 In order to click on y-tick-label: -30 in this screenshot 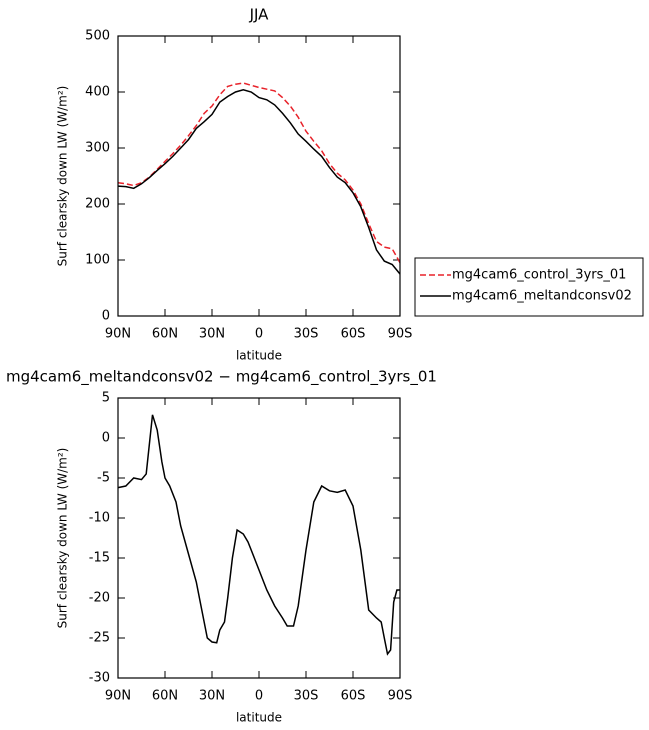, I will do `click(99, 678)`.